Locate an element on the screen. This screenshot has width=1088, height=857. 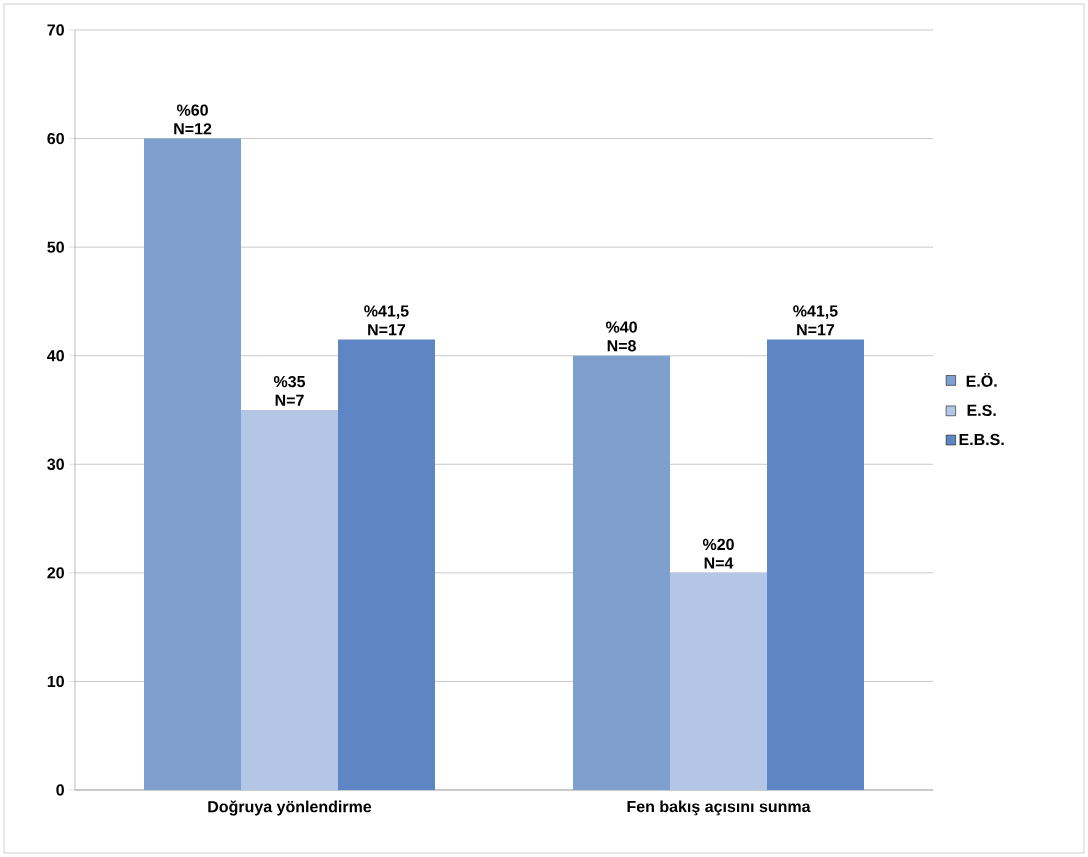
data-label: %40 N=8 is located at coordinates (621, 336).